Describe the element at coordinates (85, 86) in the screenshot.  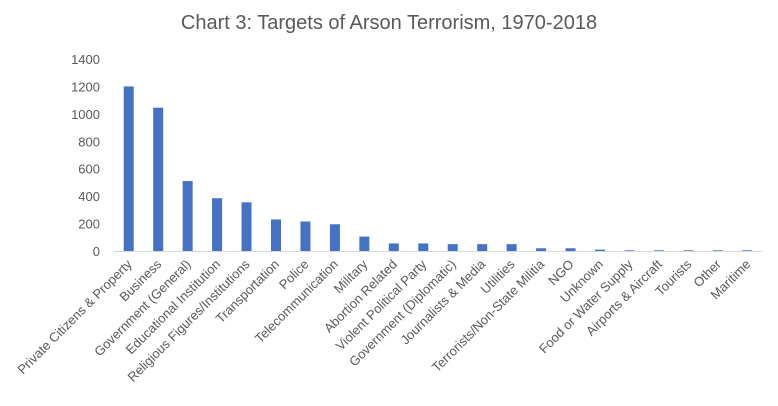
I see `y-tick-label: 1200` at that location.